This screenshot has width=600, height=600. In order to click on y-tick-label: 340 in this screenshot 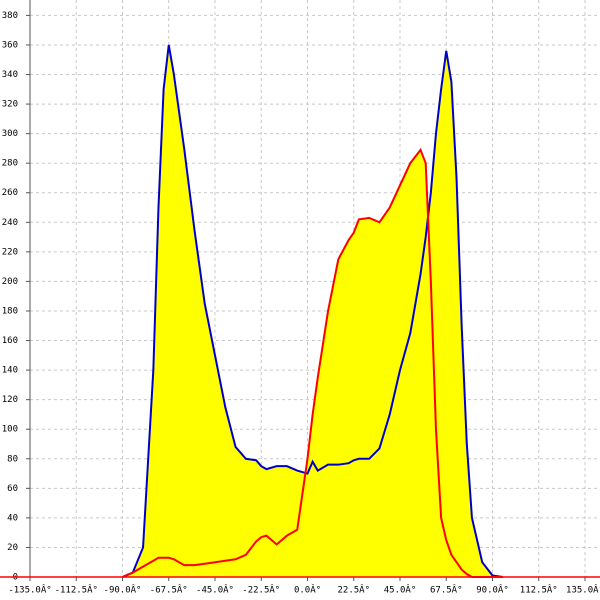, I will do `click(10, 75)`.